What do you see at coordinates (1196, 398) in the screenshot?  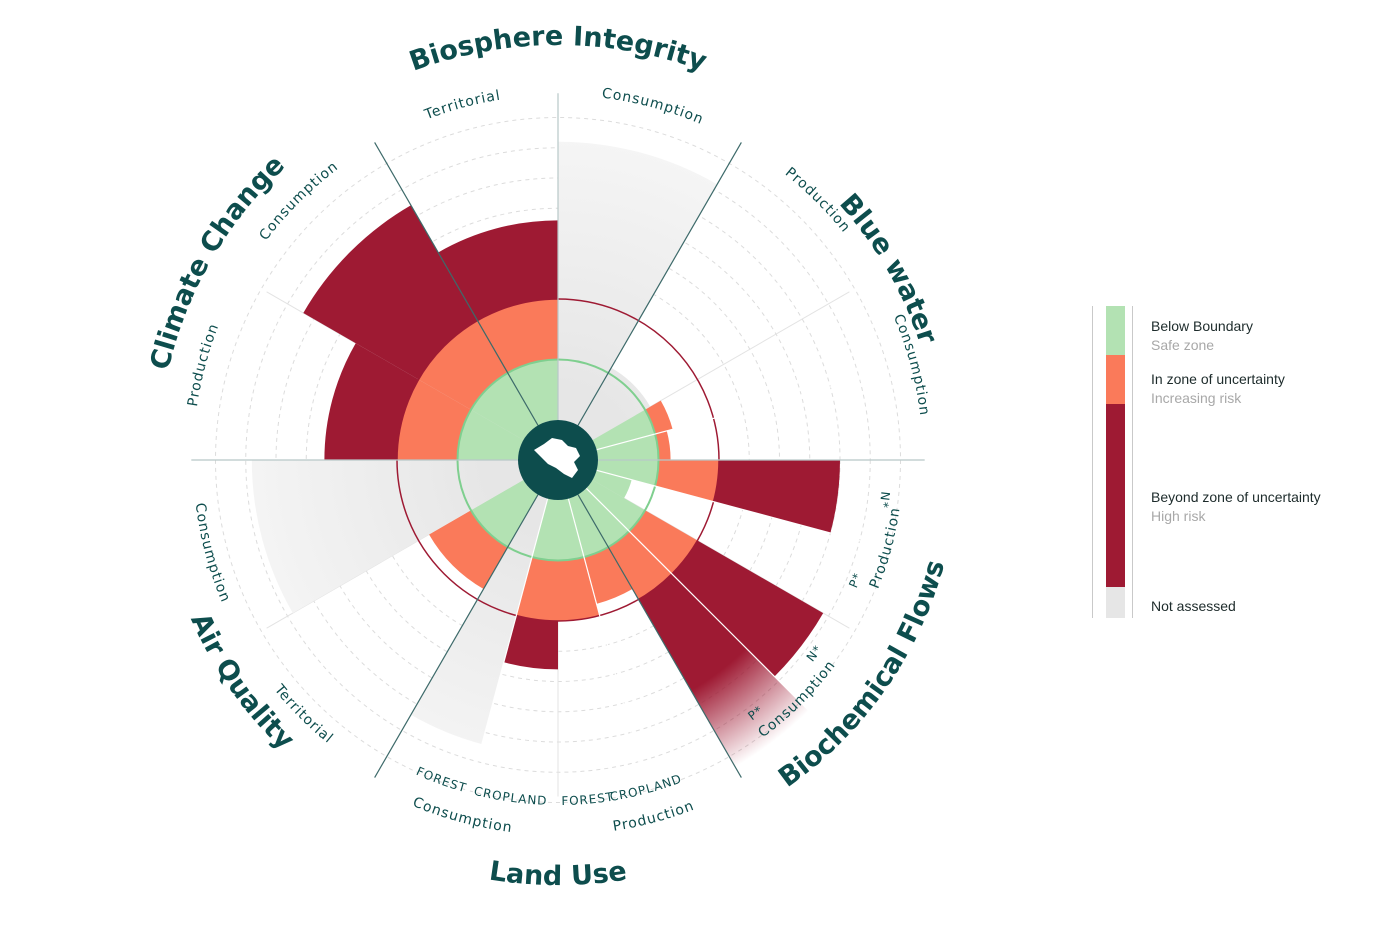 I see `legend-subtitle: Increasing risk` at bounding box center [1196, 398].